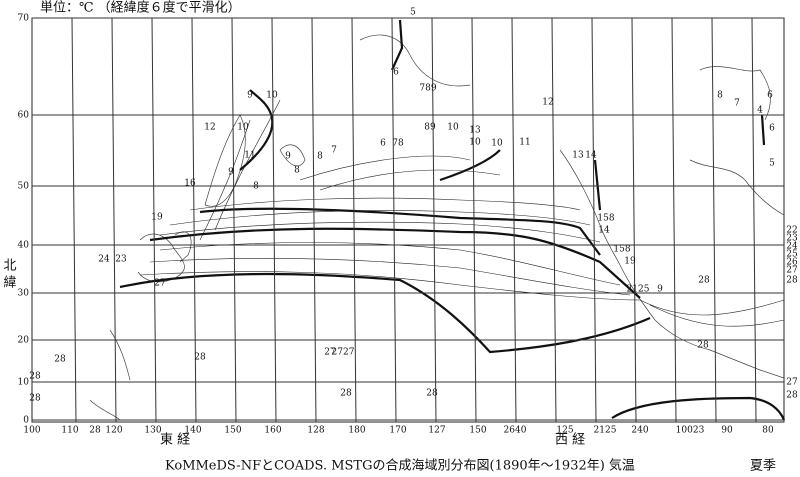  What do you see at coordinates (427, 89) in the screenshot?
I see `contour-label: 789` at bounding box center [427, 89].